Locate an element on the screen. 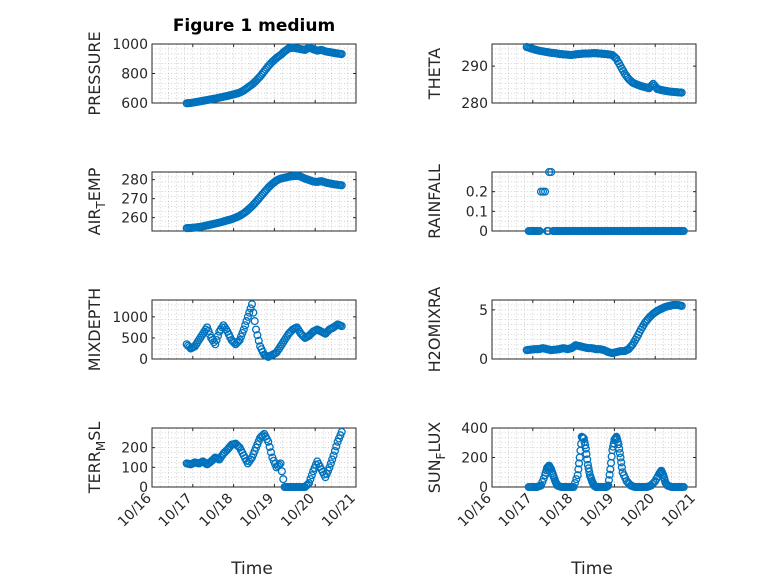  chart-panel-4: 0 0.1 0.2 RAINFALL is located at coordinates (561, 202).